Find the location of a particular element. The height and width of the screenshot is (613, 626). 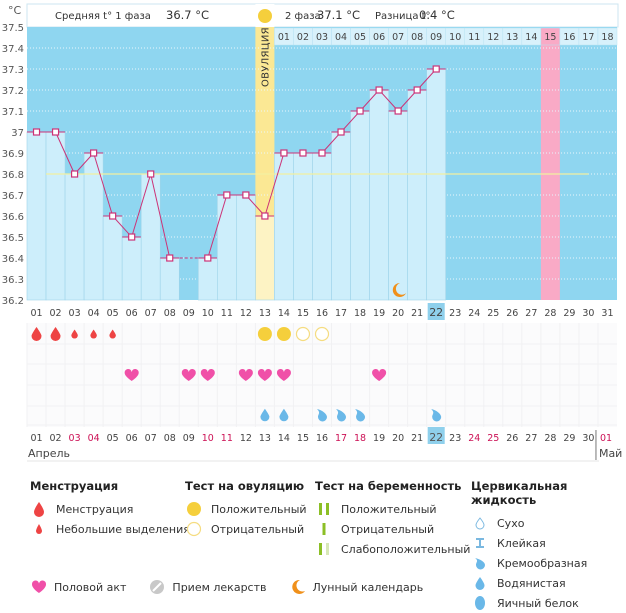

preg-test-negative-icon is located at coordinates (324, 529).